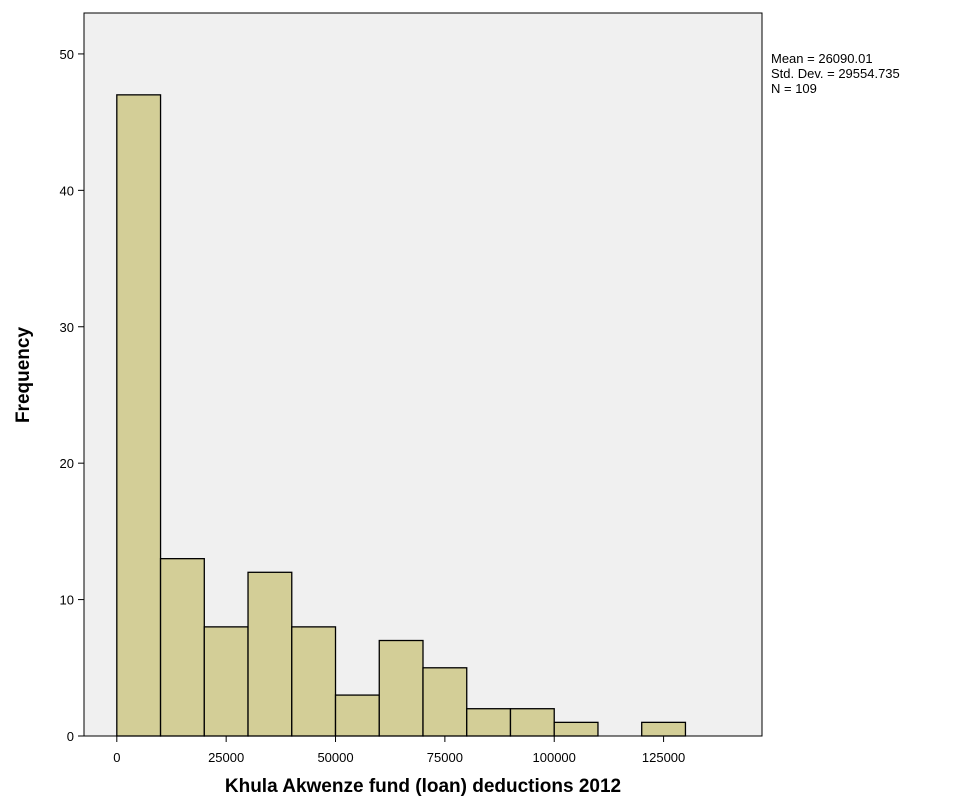  I want to click on y-tick-label-3: 30, so click(67, 327).